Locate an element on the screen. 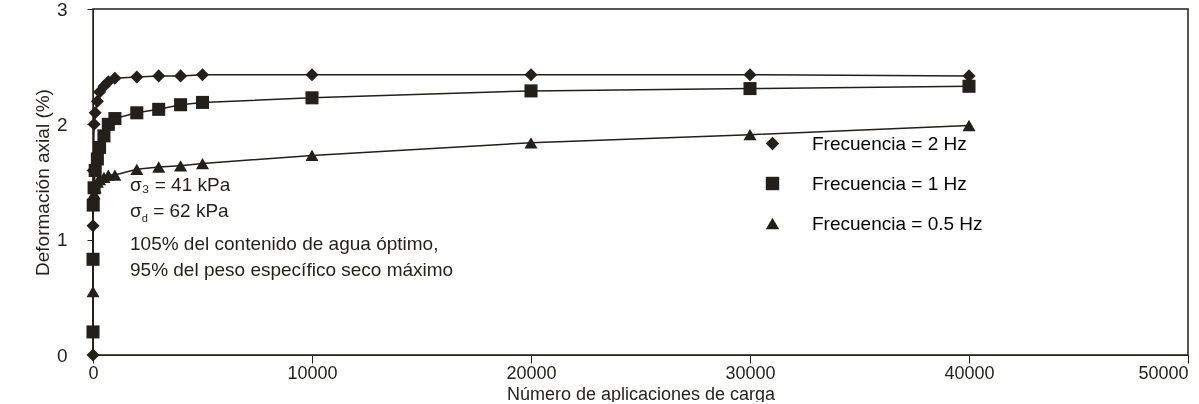 Image resolution: width=1199 pixels, height=404 pixels. legend-label: Frecuencia = 2 Hz is located at coordinates (889, 143).